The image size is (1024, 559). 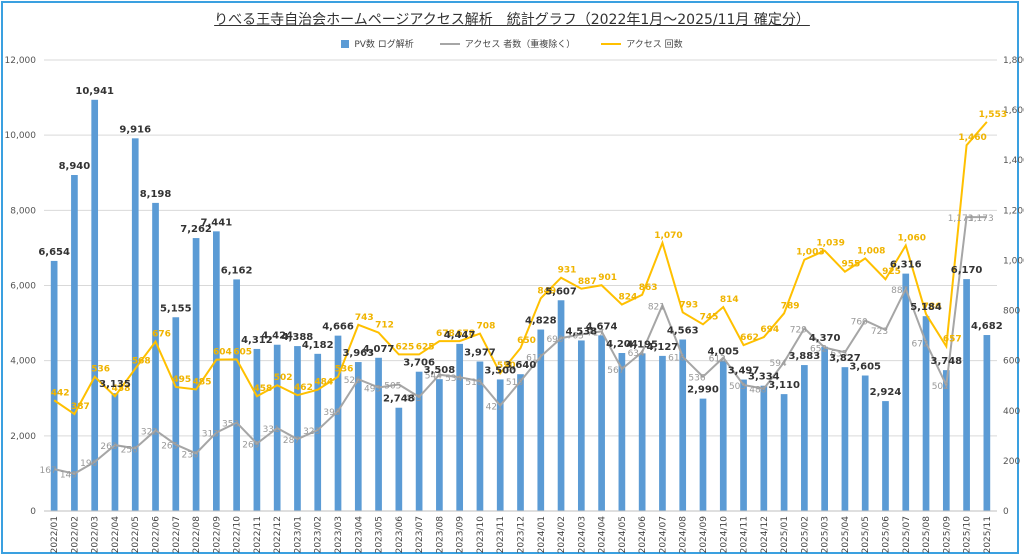 I want to click on x-tick-label: 2025/04, so click(x=846, y=535).